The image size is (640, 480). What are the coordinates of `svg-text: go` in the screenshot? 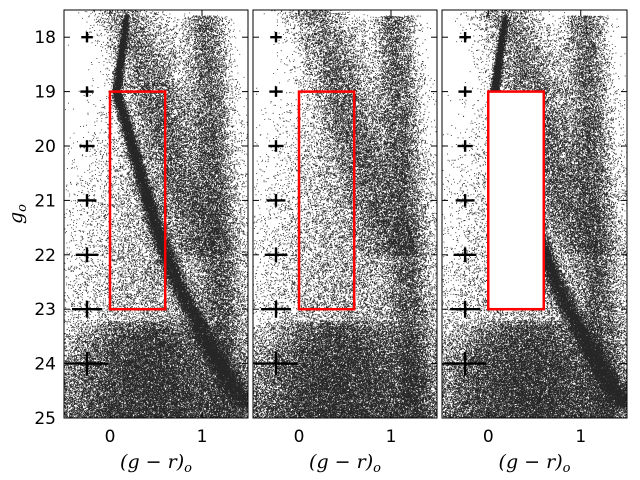 It's located at (17, 214).